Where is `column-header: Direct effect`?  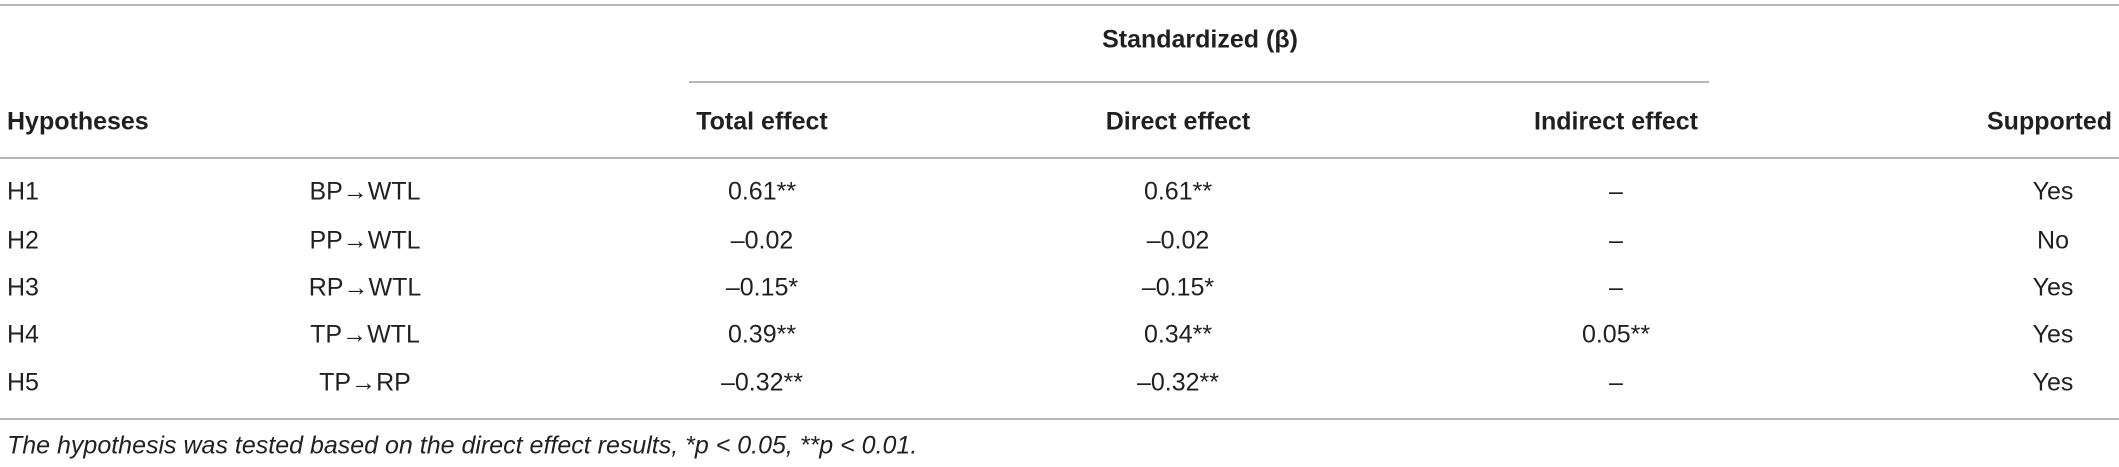 column-header: Direct effect is located at coordinates (1178, 122).